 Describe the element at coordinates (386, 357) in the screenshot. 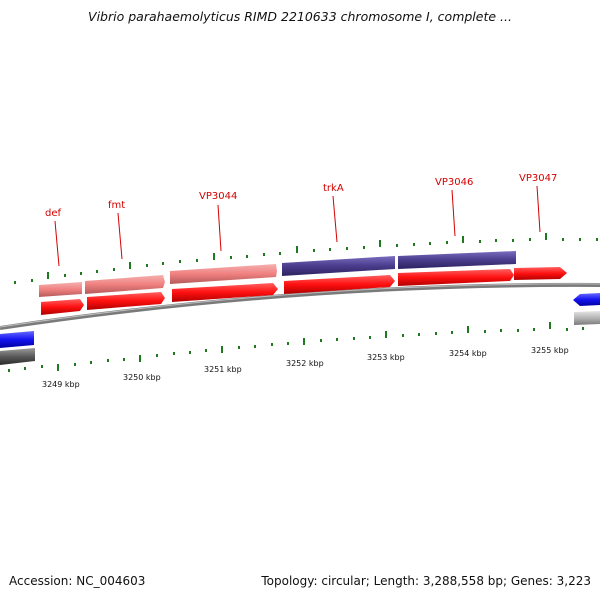

I see `kbp-label-3253: 3253 kbp` at that location.